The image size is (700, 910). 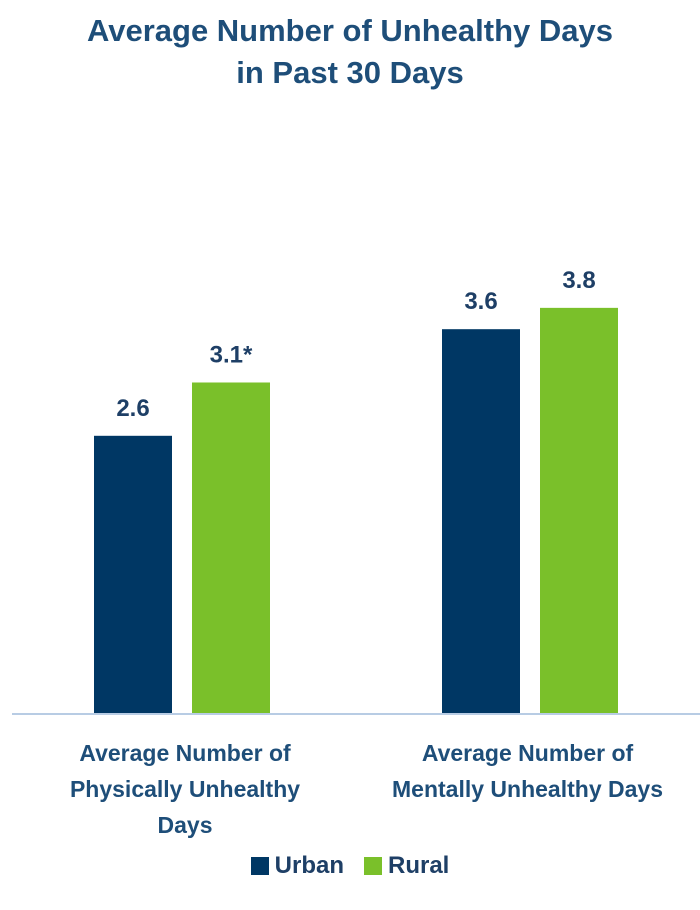 I want to click on chart-title-line-2: in Past 30 Days, so click(x=350, y=72).